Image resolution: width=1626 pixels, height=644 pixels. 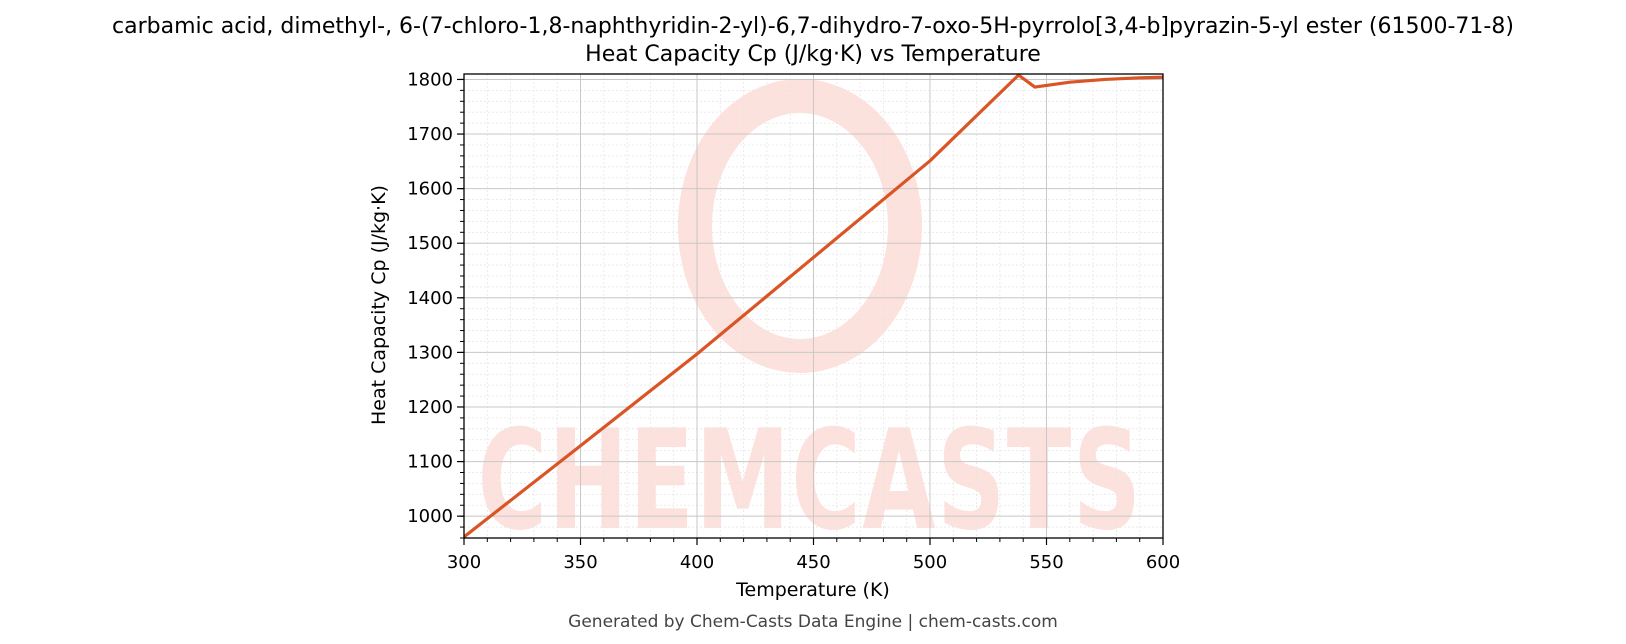 I want to click on y-tick-label: 1600, so click(x=430, y=189).